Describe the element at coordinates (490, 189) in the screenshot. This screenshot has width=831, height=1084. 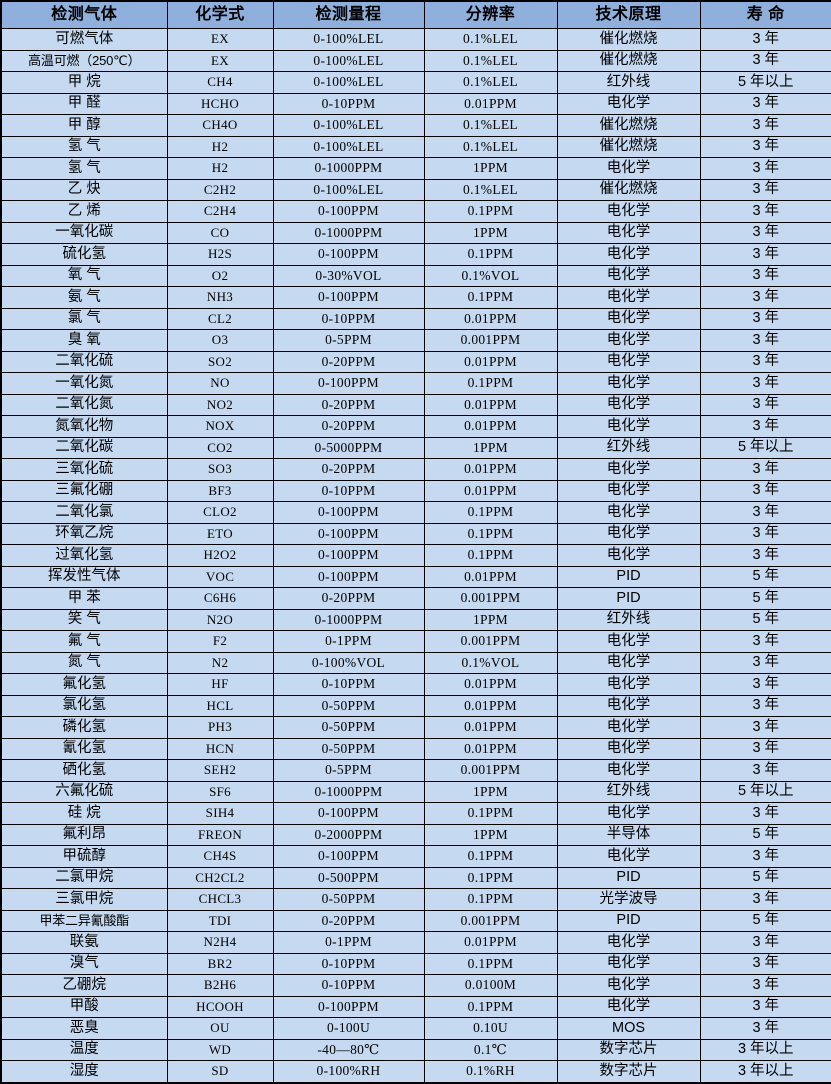
I see `cell-res: 0.1%LEL` at that location.